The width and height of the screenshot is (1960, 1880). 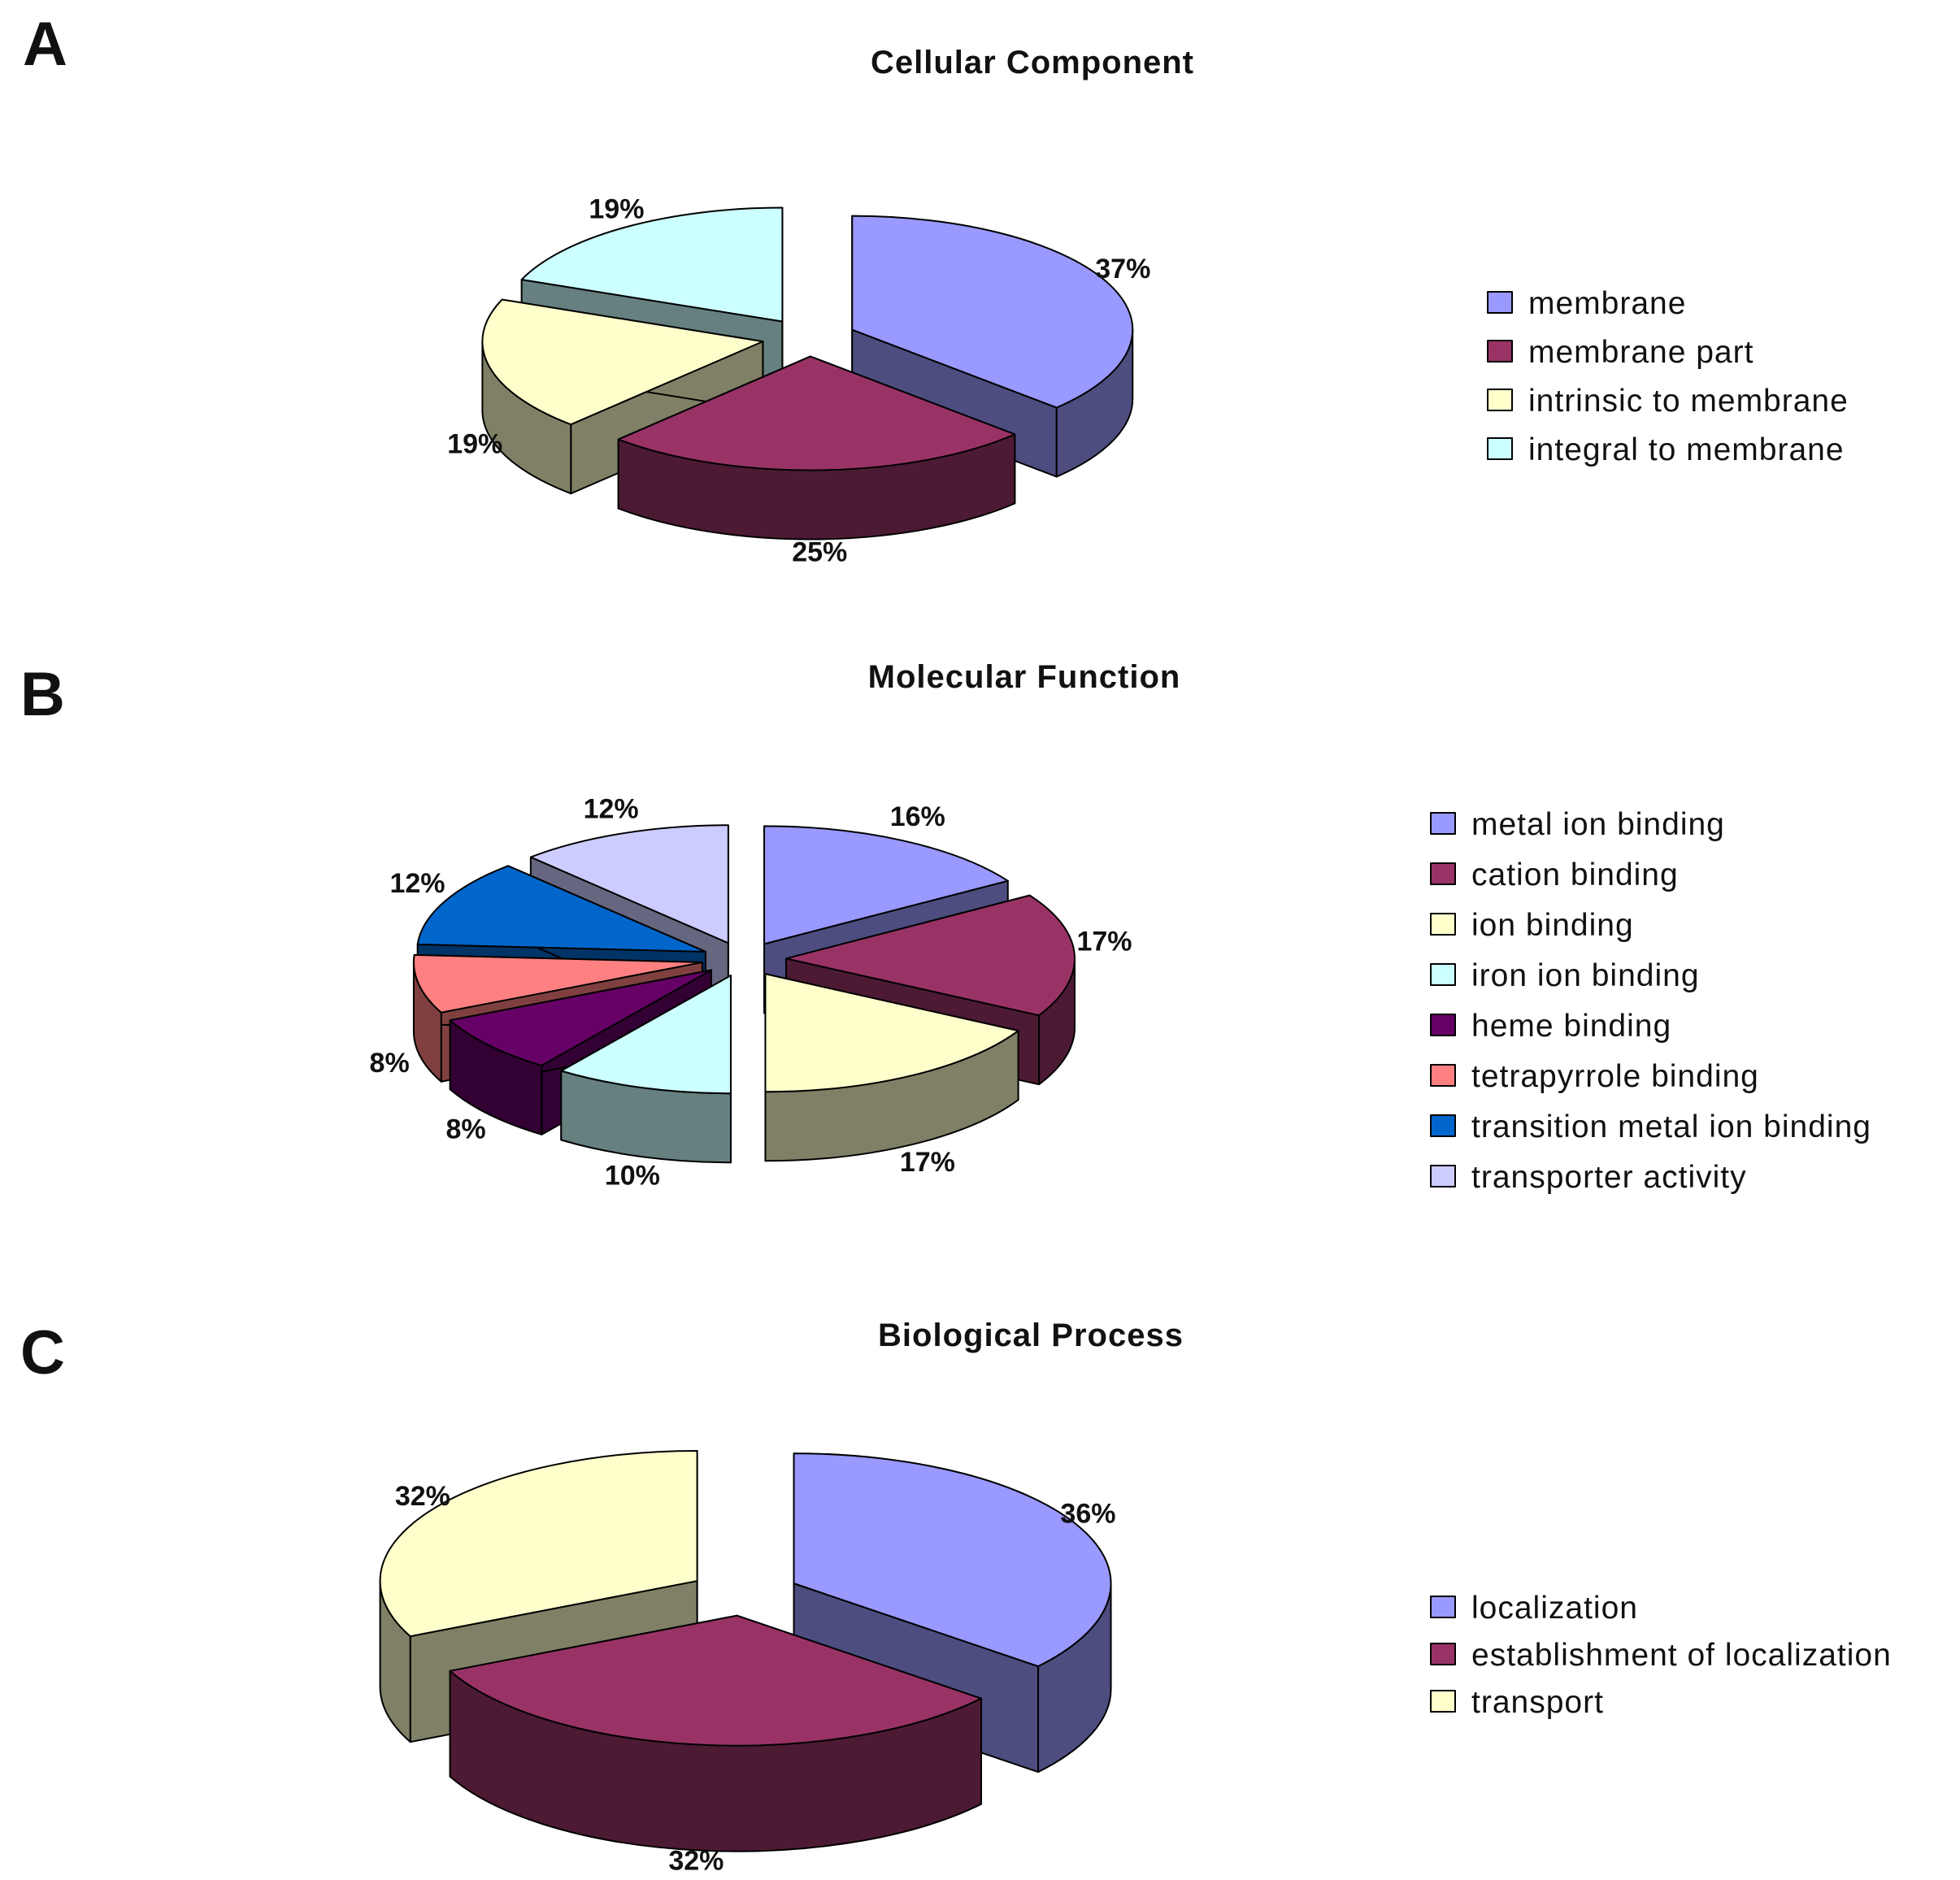 I want to click on data-label-c-localization: 36%, so click(x=1087, y=1513).